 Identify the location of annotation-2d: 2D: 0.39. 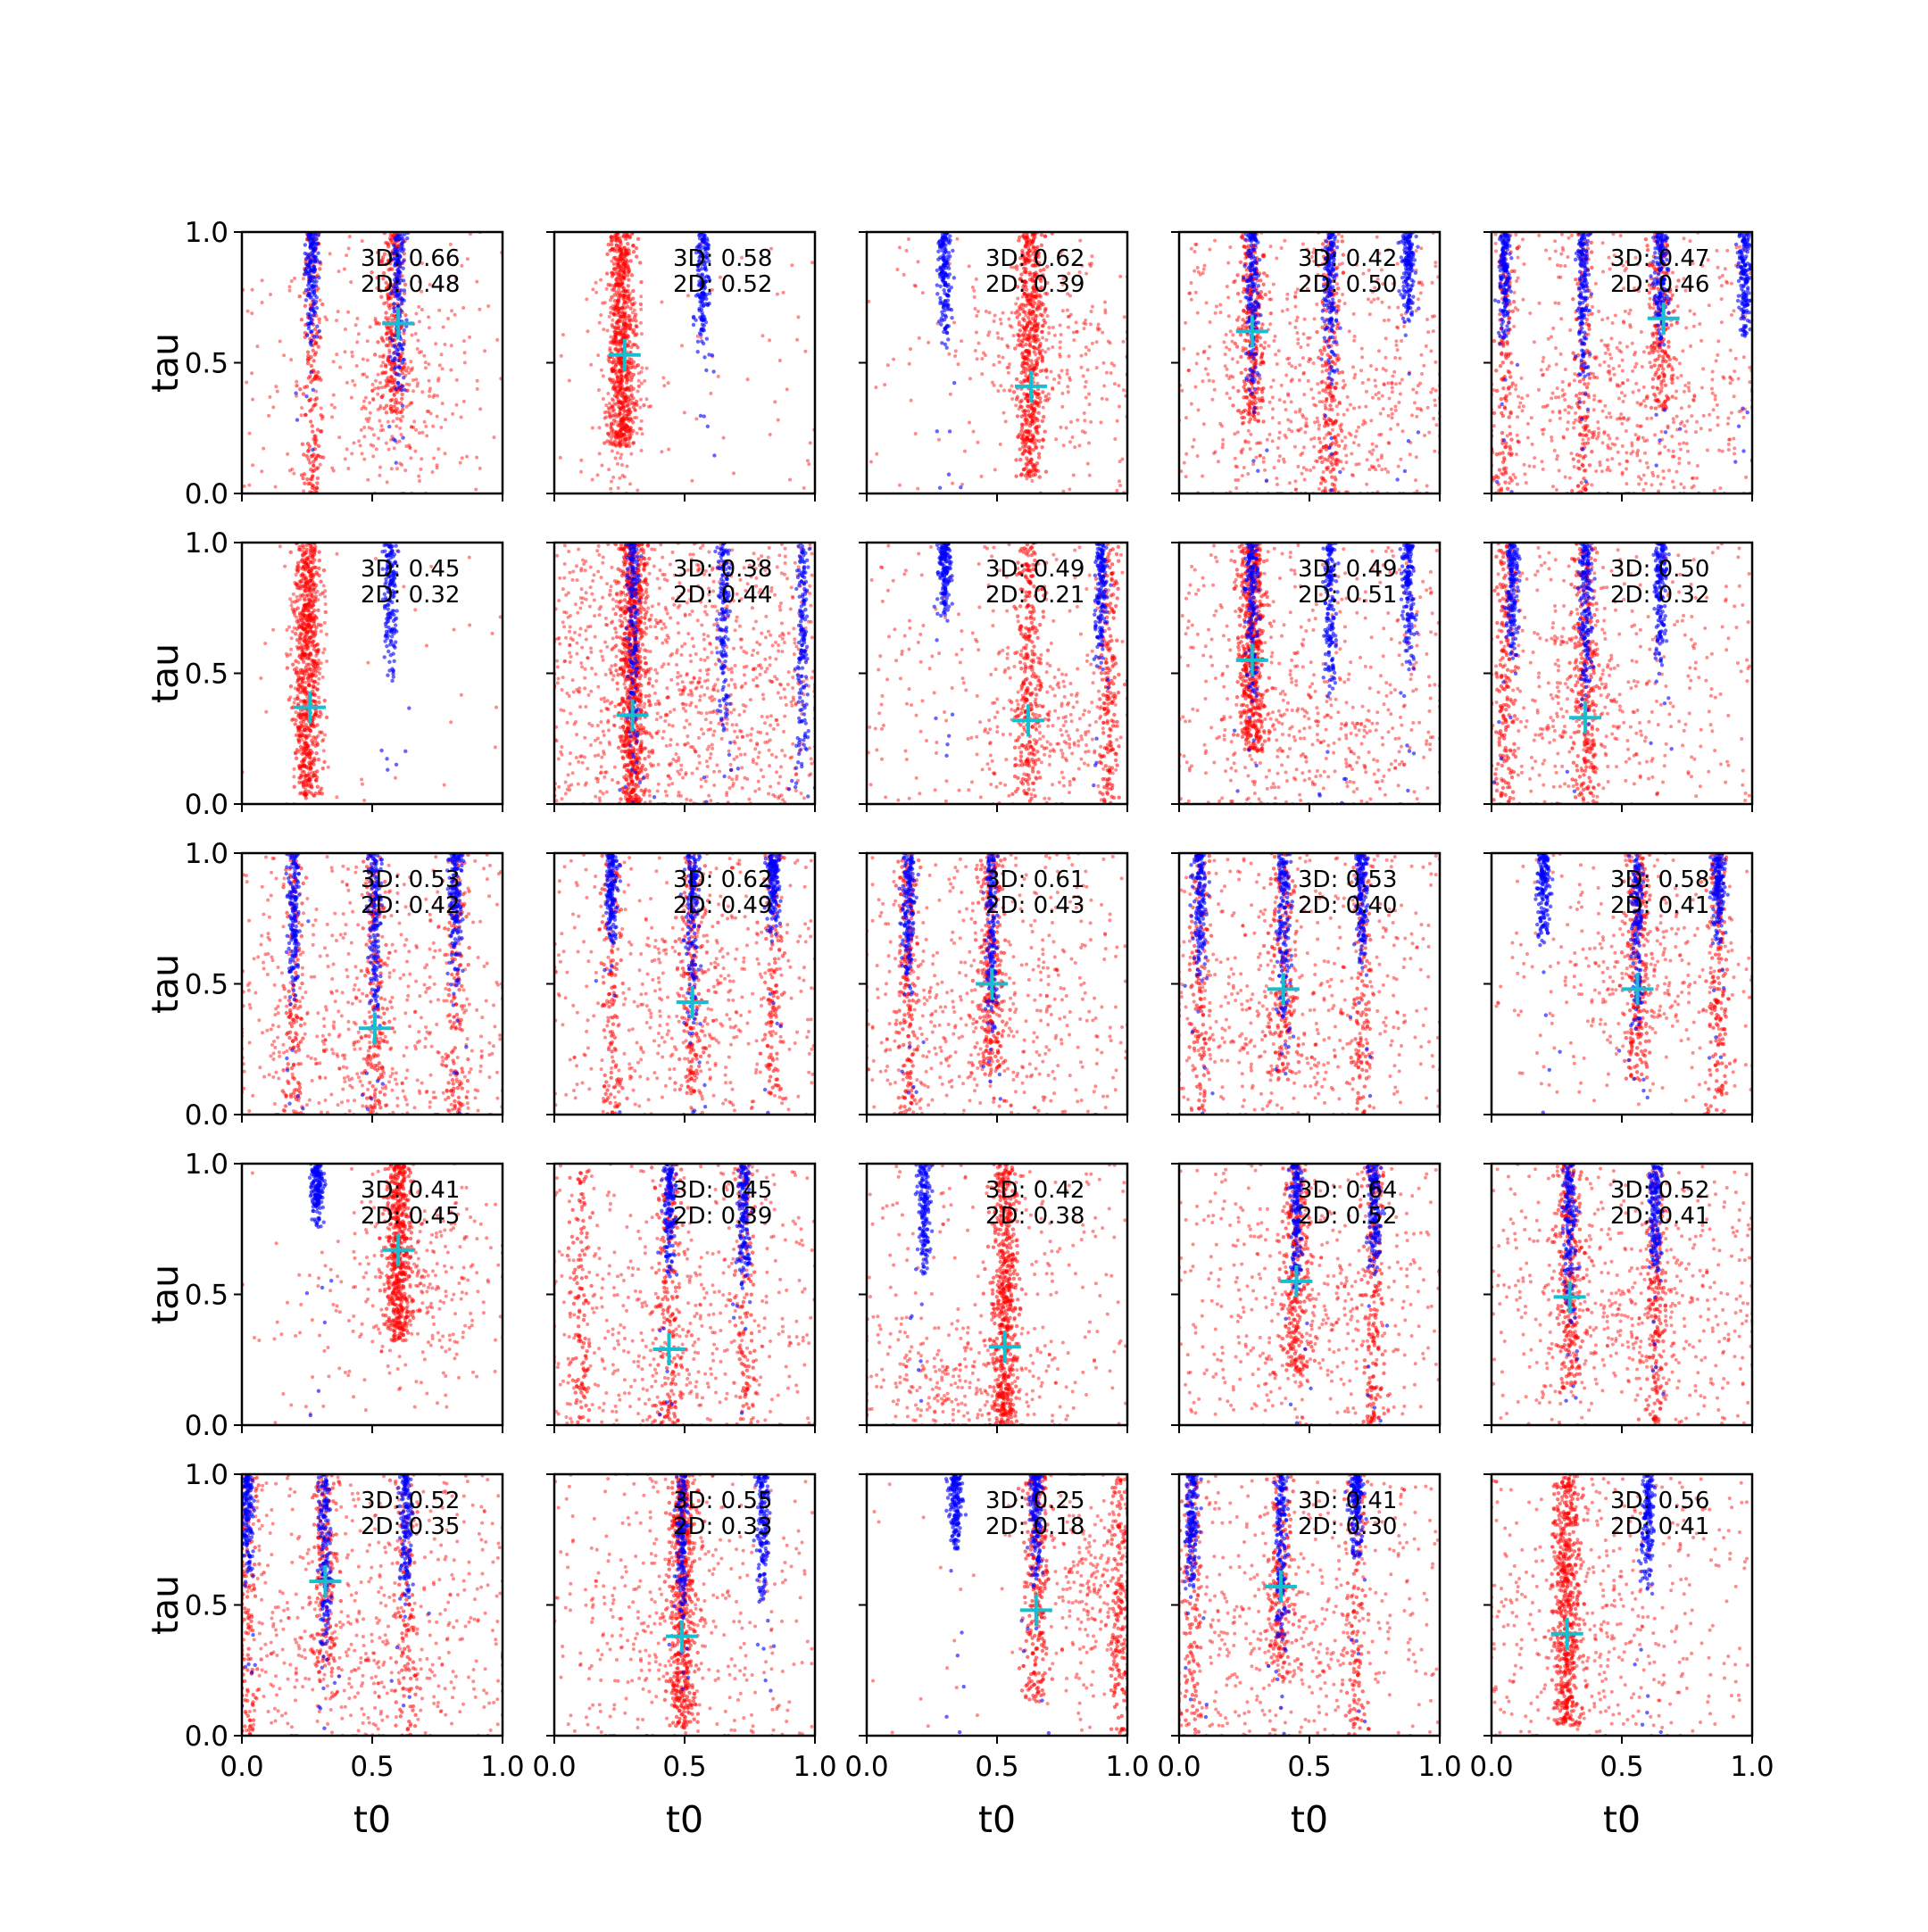
(1034, 284).